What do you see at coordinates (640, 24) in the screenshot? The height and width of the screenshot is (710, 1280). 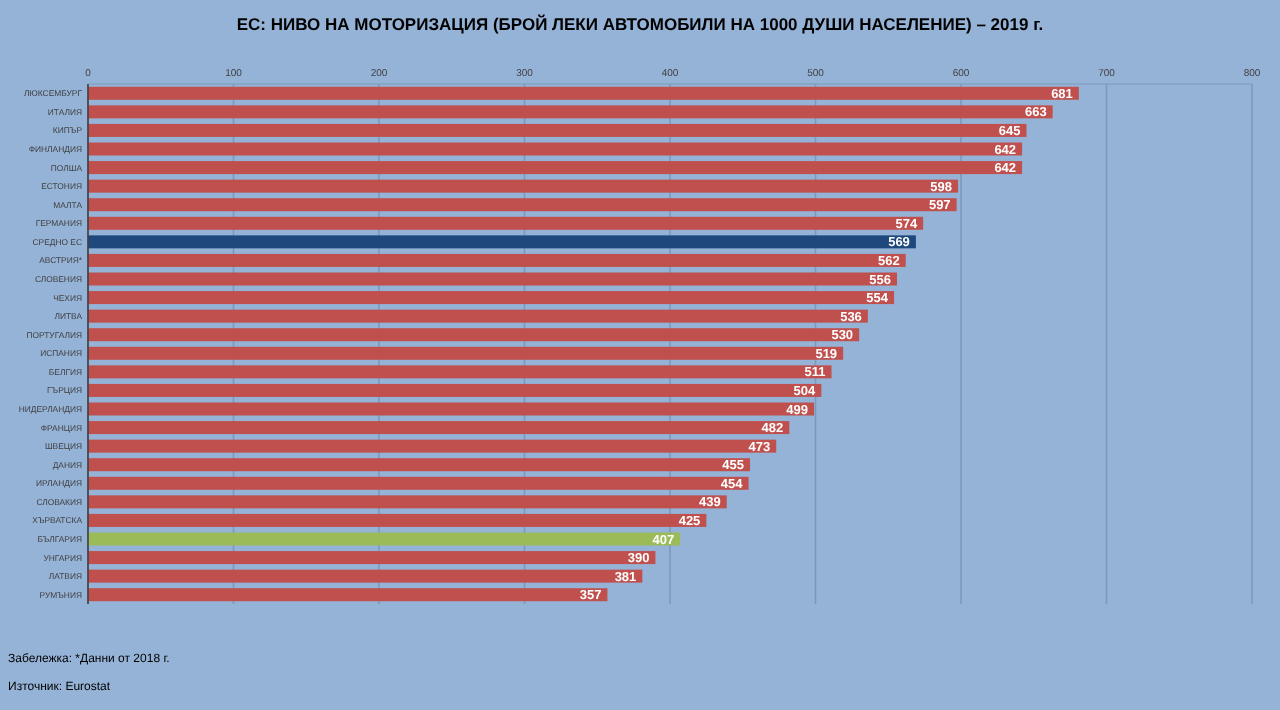 I see `chart-title: ЕС: НИВО НА МОТОРИЗАЦИЯ (БРОЙ ЛЕКИ АВТОМОБИЛИ НА 1000 ДУШИ НАСЕЛЕНИЕ) – 2019 г.` at bounding box center [640, 24].